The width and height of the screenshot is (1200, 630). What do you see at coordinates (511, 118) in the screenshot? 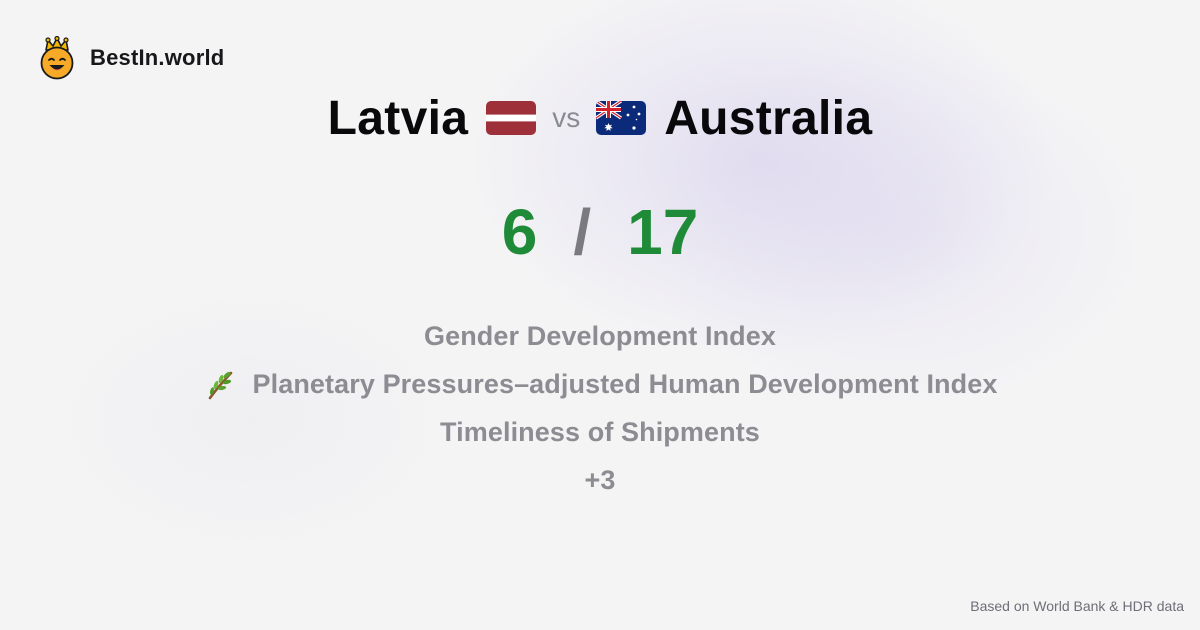
I see `latvia-flag-icon` at bounding box center [511, 118].